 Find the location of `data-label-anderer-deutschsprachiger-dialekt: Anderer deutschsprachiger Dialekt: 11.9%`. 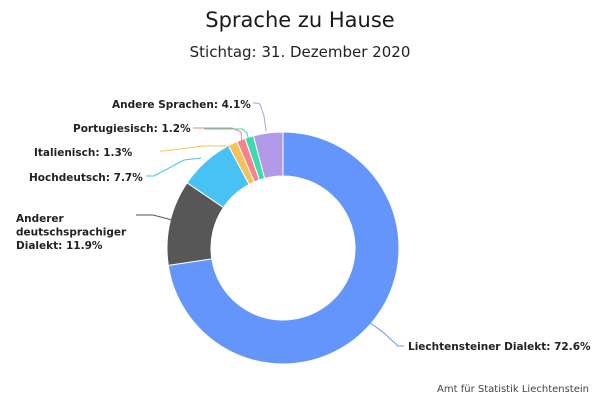

data-label-anderer-deutschsprachiger-dialekt: Anderer deutschsprachiger Dialekt: 11.9% is located at coordinates (71, 232).